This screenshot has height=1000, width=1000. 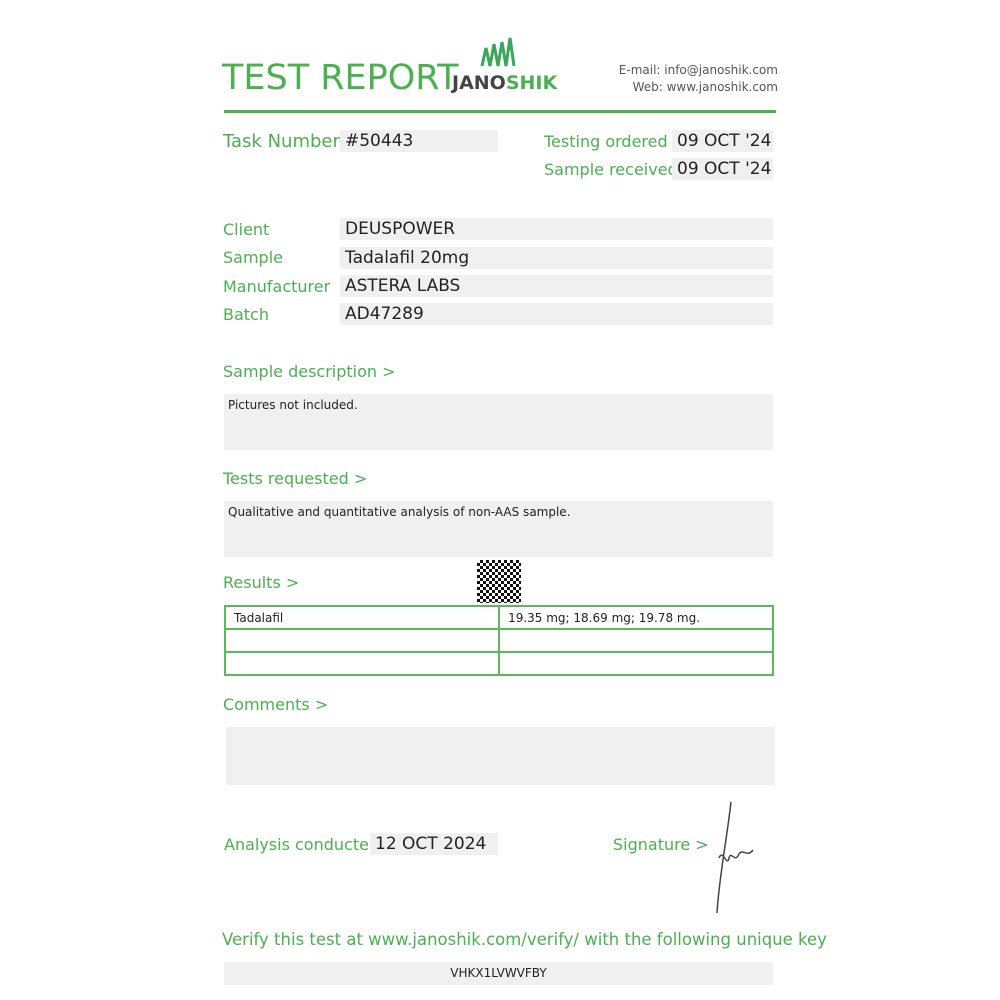 I want to click on signature-label: Signature >, so click(x=661, y=844).